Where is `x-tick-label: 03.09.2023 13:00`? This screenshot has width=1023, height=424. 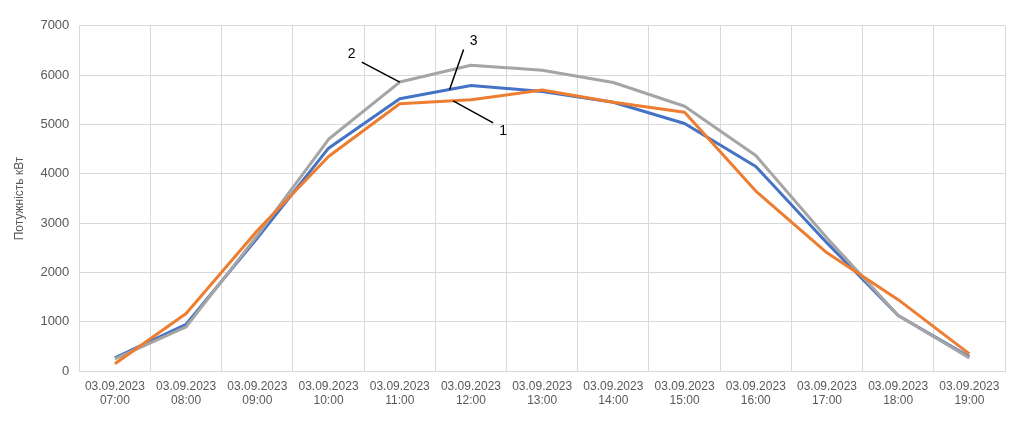 x-tick-label: 03.09.2023 13:00 is located at coordinates (542, 393).